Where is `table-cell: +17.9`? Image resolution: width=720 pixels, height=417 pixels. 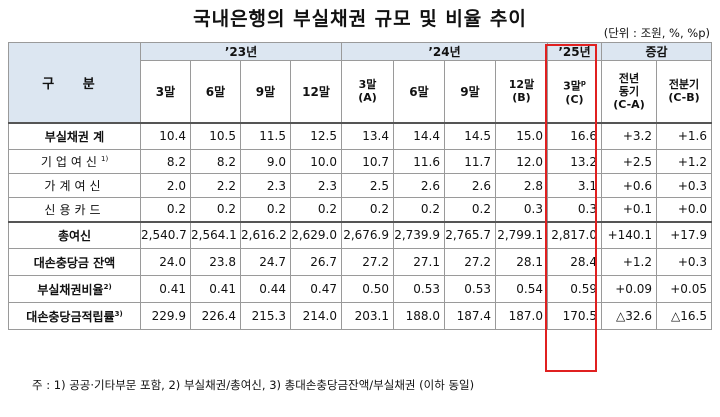 table-cell: +17.9 is located at coordinates (684, 234).